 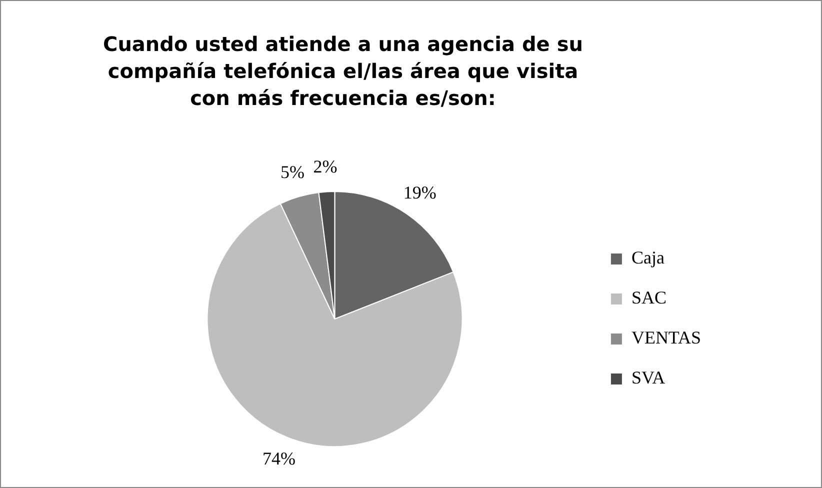 I want to click on data-label: 74%, so click(x=279, y=458).